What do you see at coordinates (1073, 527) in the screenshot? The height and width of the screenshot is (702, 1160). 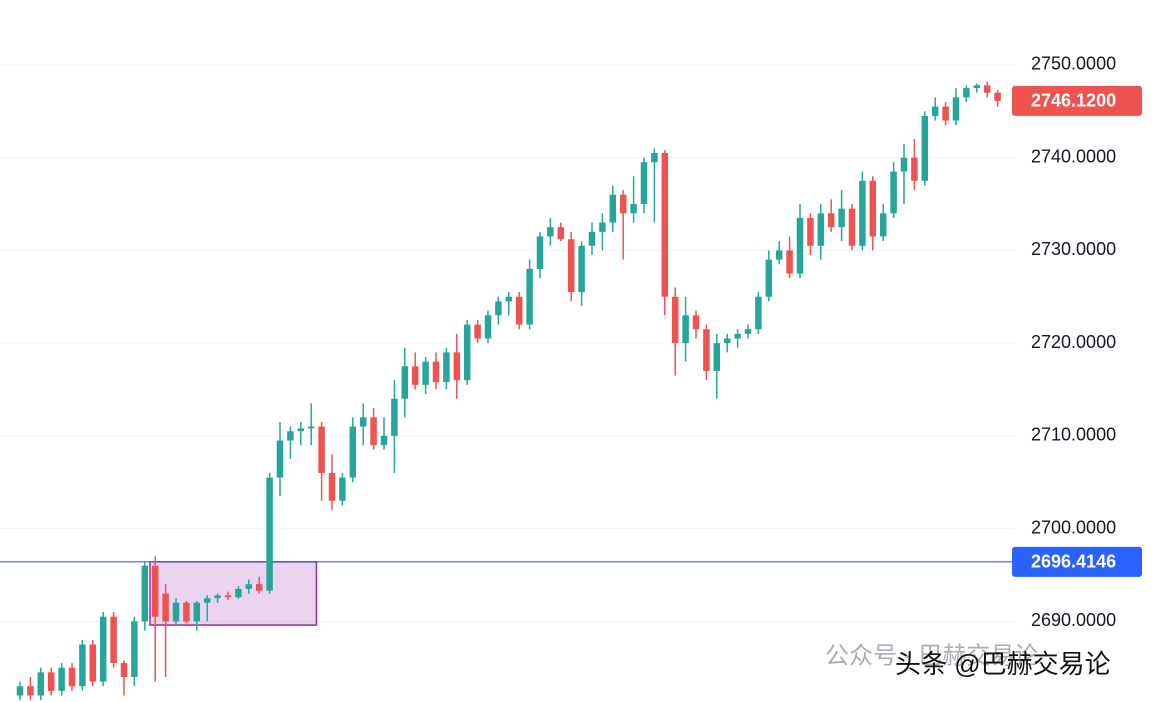 I see `y-tick-label: 2700.0000` at bounding box center [1073, 527].